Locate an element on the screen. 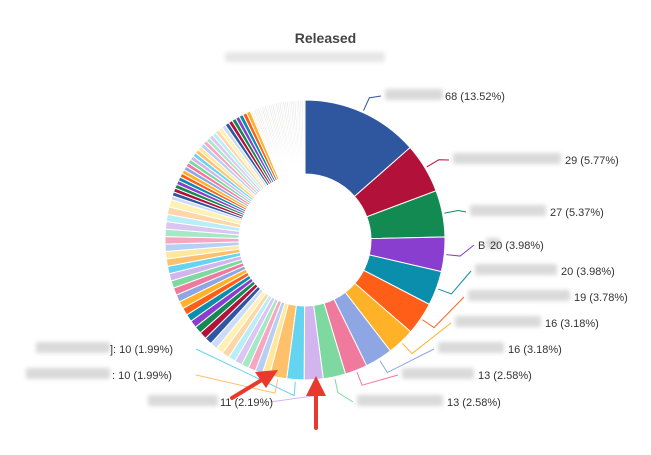  chart-title: Released is located at coordinates (325, 38).